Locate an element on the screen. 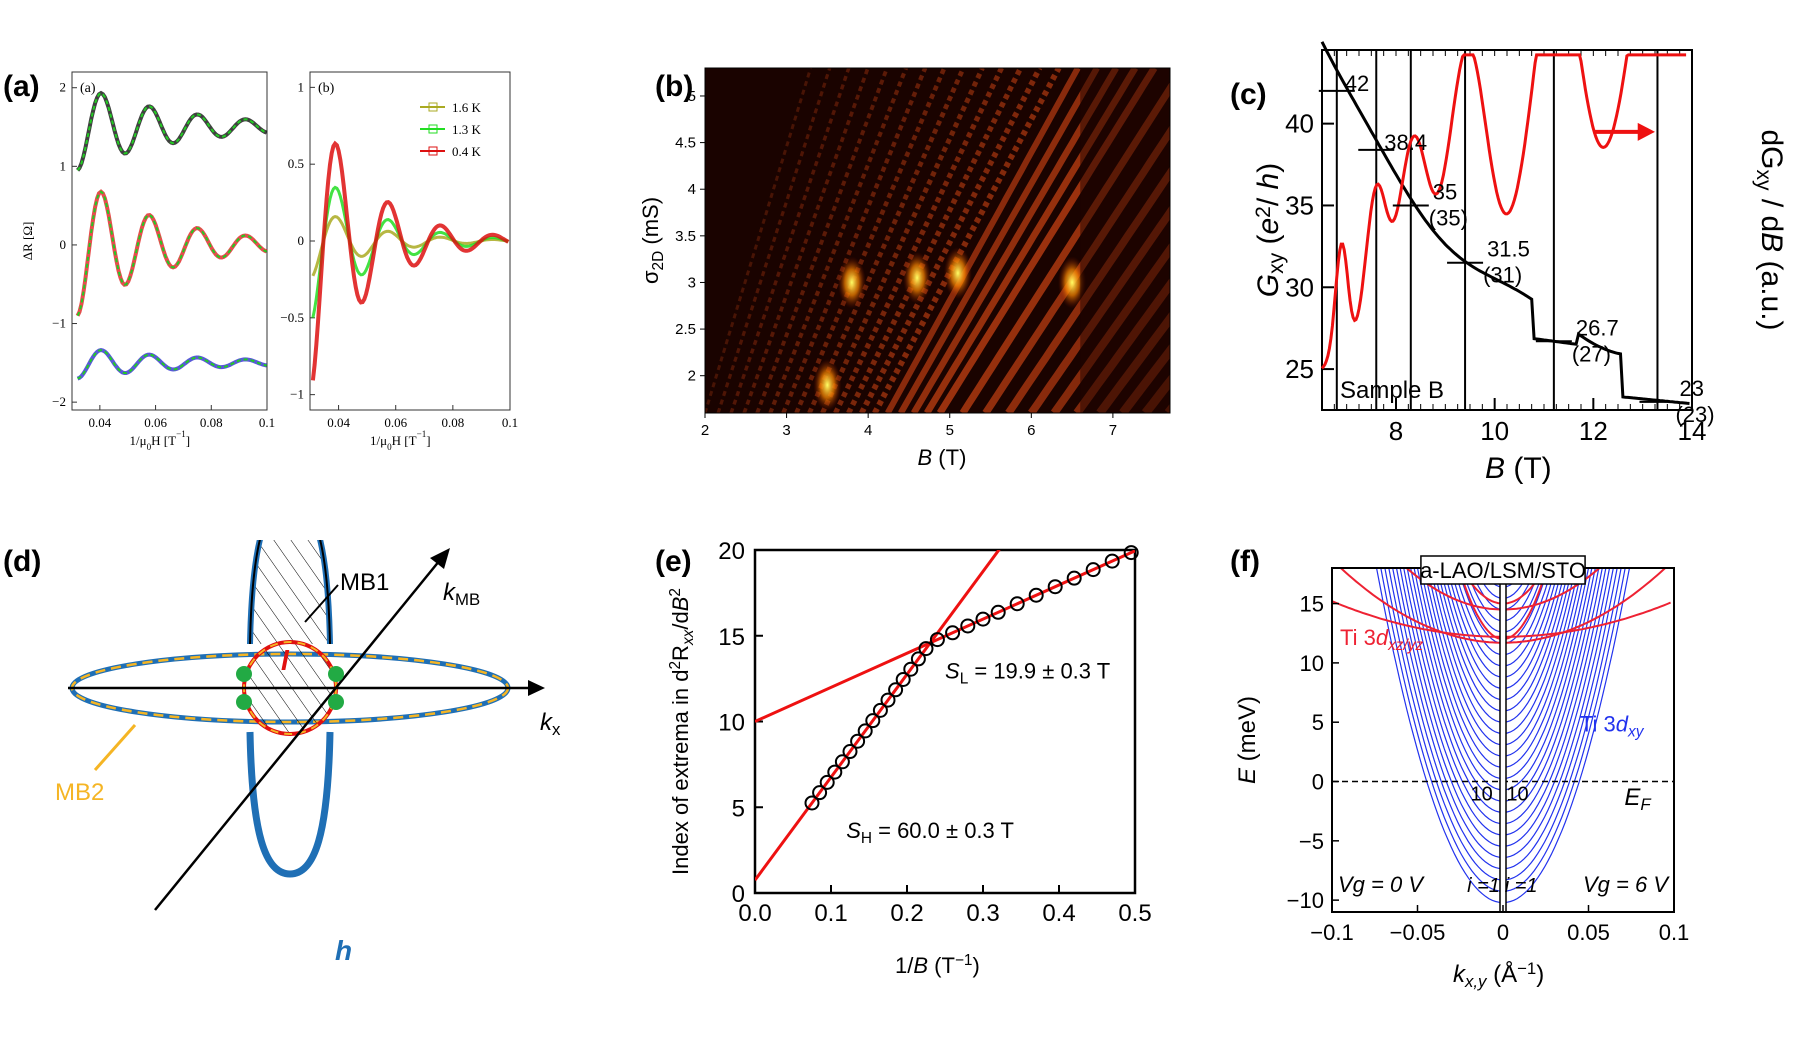 The image size is (1802, 1049). y-tick-label: −5 is located at coordinates (1311, 841).